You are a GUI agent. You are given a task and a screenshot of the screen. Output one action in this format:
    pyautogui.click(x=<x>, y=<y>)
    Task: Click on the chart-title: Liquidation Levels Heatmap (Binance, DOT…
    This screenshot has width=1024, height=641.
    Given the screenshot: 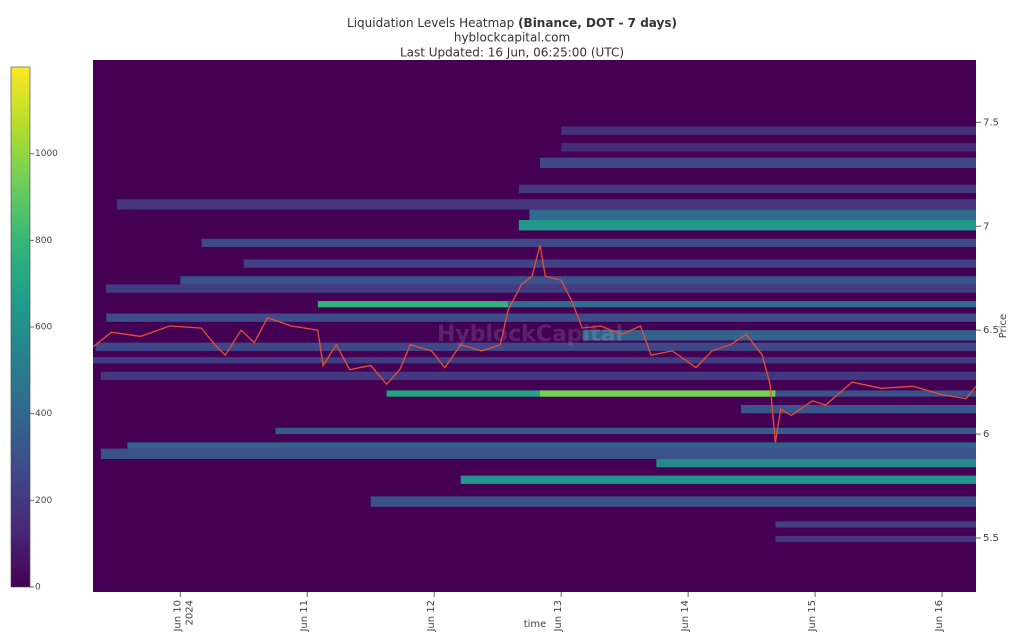 What is the action you would take?
    pyautogui.click(x=512, y=23)
    